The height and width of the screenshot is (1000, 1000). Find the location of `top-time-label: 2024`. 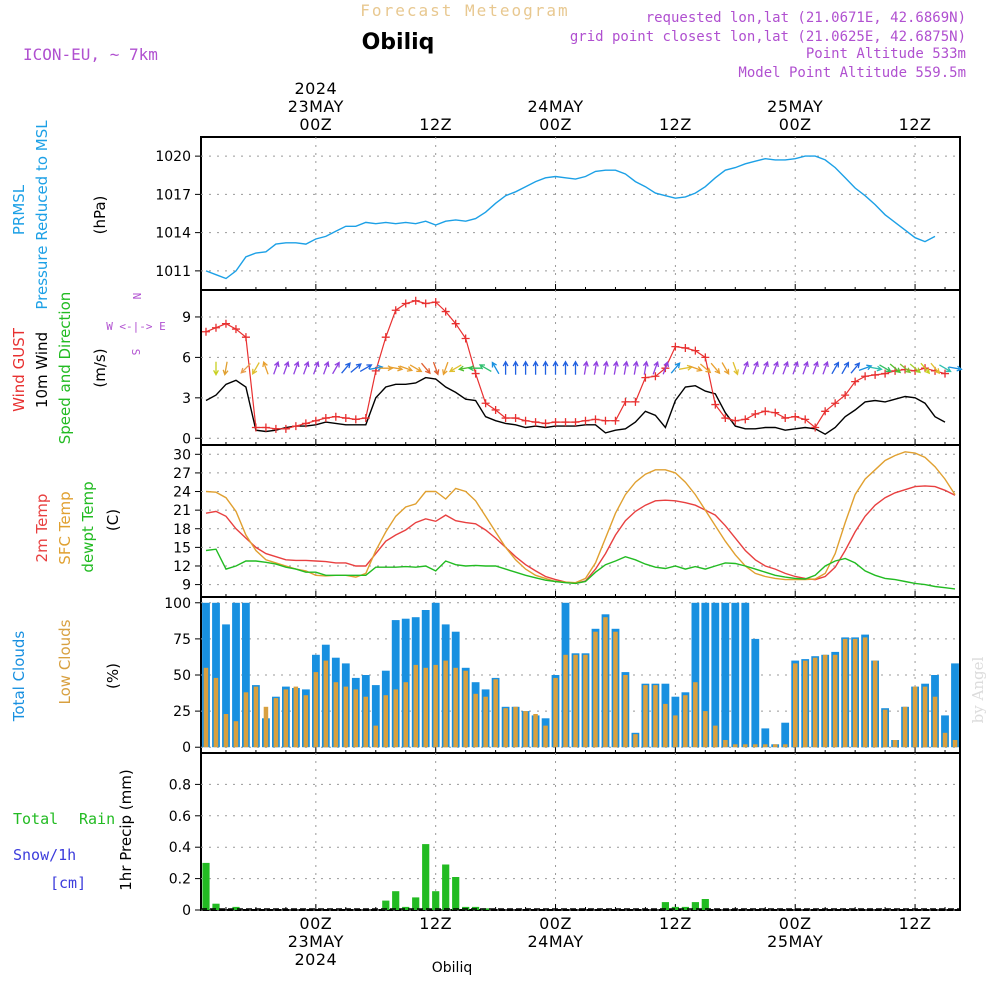

top-time-label: 2024 is located at coordinates (315, 88).